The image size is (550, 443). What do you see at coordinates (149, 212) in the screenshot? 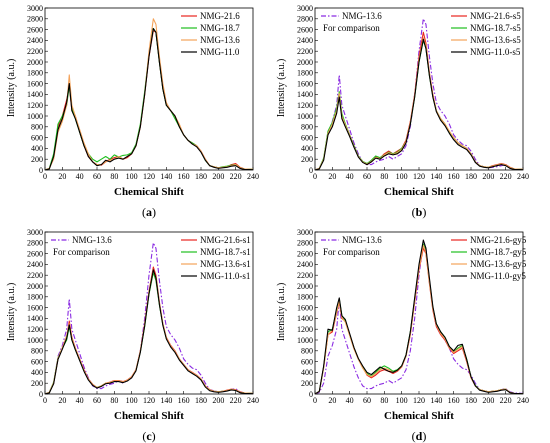
I see `panel-label-a: (a)` at bounding box center [149, 212].